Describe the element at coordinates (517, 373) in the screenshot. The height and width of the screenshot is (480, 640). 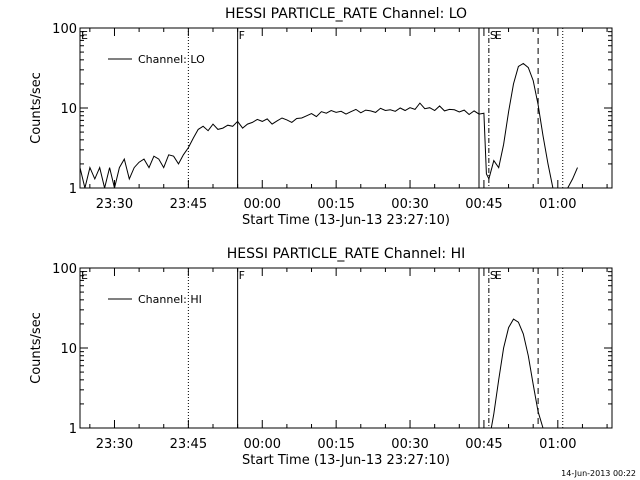
I see `series-line` at that location.